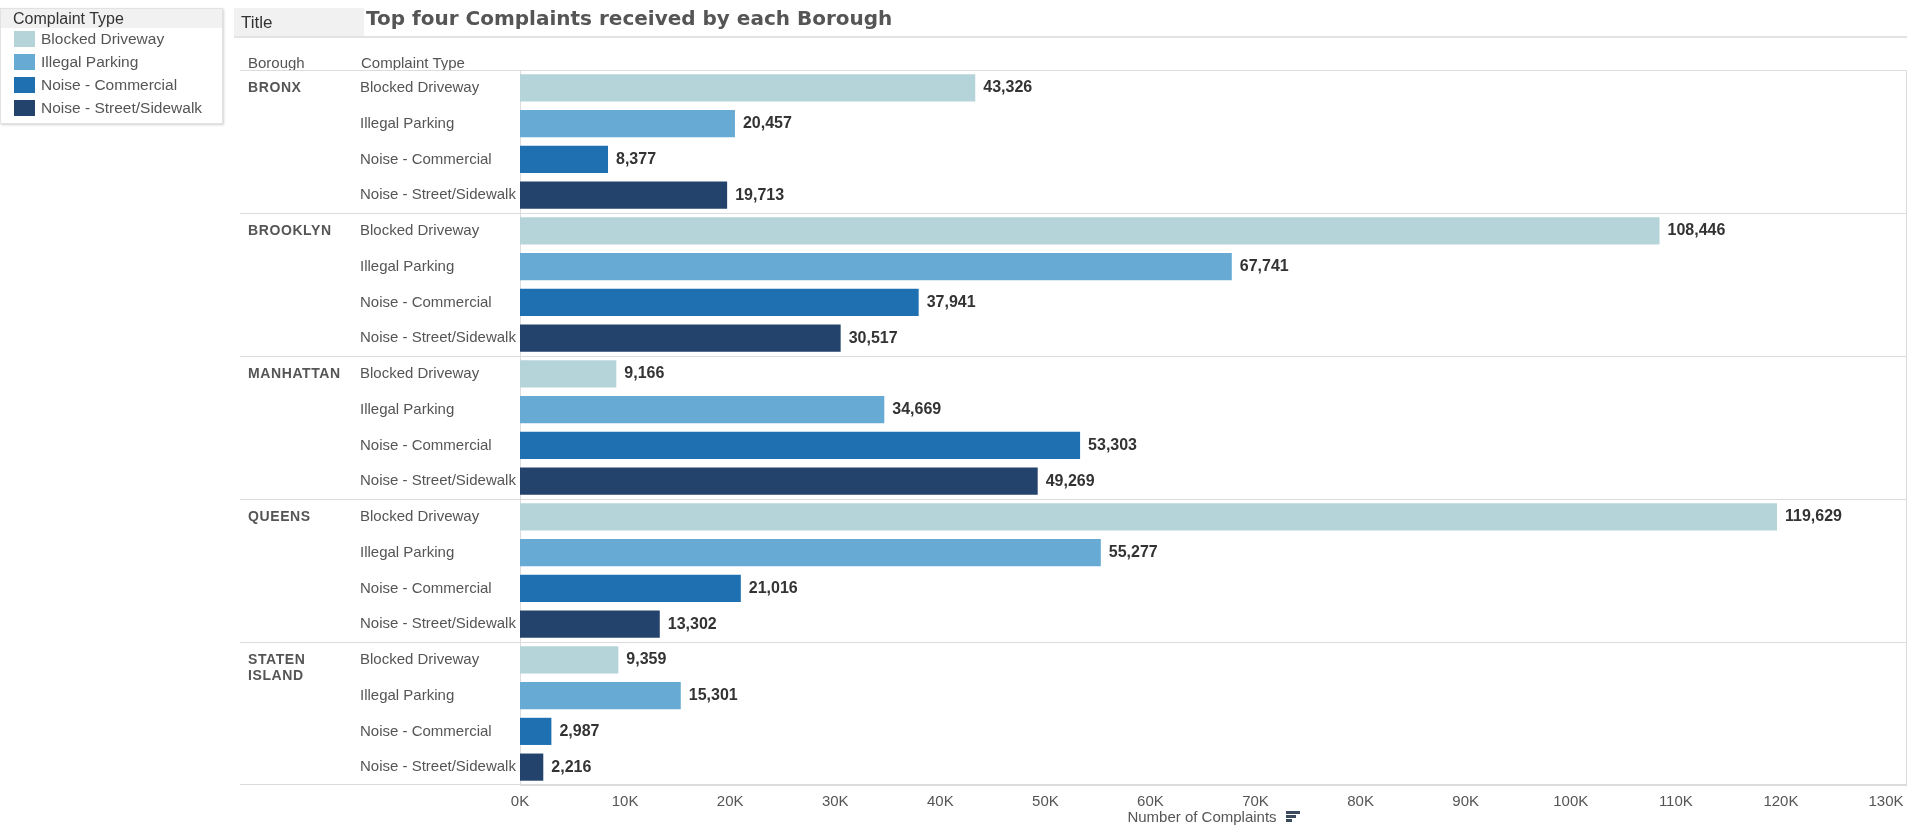 The width and height of the screenshot is (1907, 825). I want to click on data-label: 55,277, so click(1133, 552).